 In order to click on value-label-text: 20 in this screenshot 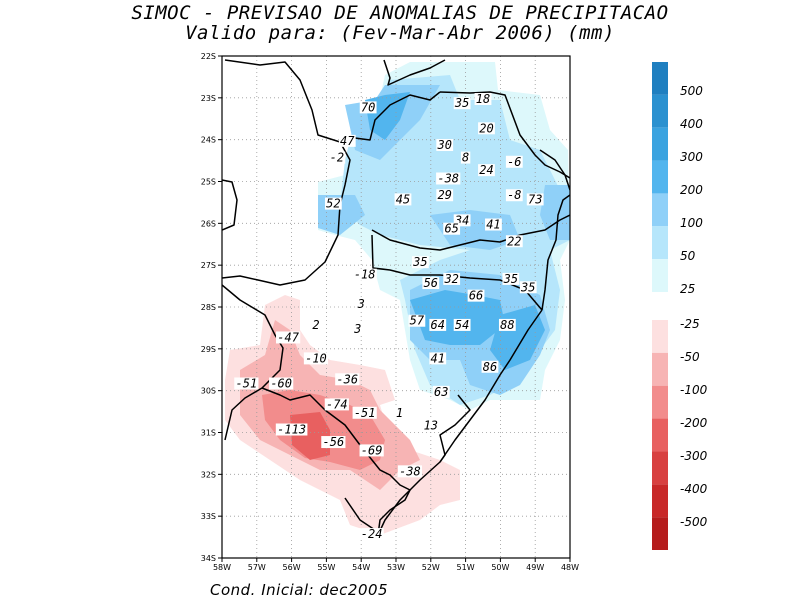, I will do `click(486, 128)`.